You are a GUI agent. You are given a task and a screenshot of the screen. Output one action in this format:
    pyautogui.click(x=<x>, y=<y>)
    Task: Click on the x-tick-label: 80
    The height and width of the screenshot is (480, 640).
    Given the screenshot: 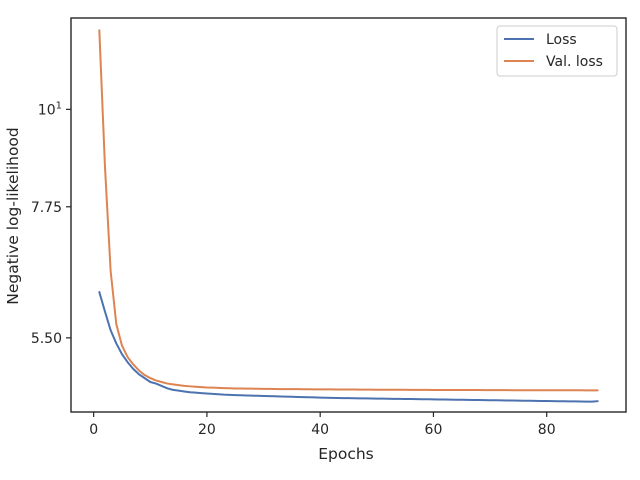 What is the action you would take?
    pyautogui.click(x=547, y=430)
    